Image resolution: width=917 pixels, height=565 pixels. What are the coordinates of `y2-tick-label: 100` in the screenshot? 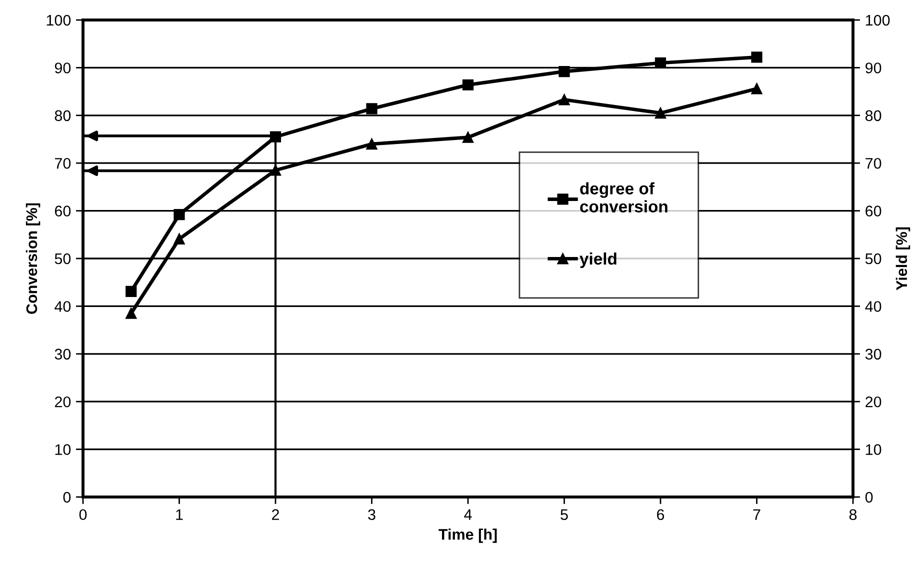 It's located at (878, 20).